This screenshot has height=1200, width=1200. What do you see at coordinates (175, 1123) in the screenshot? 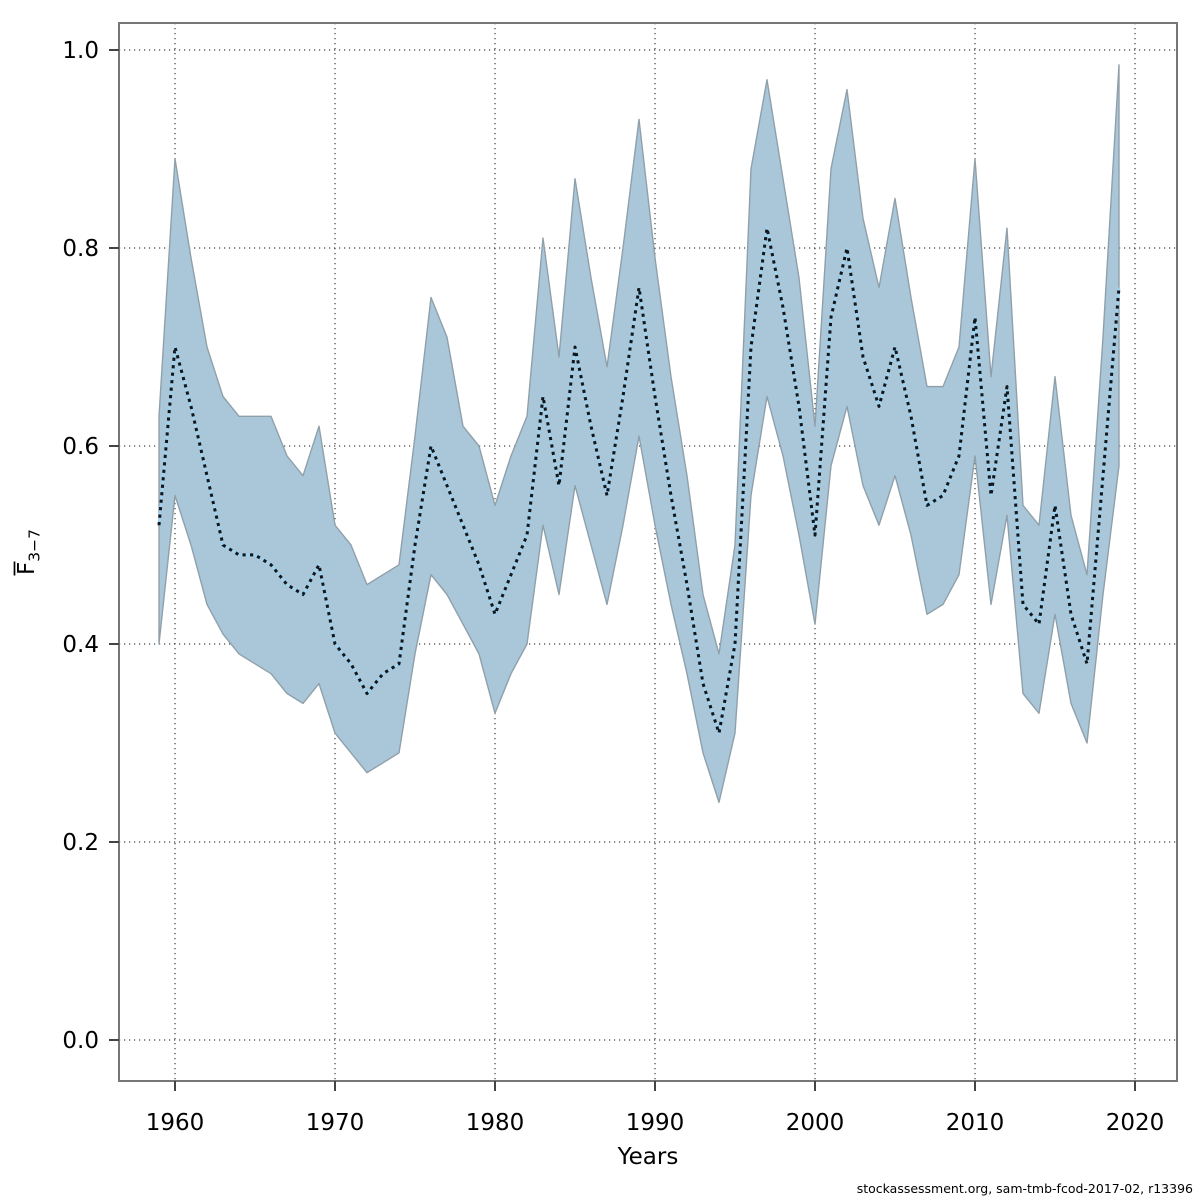
I see `x-tick-label: 1960` at bounding box center [175, 1123].